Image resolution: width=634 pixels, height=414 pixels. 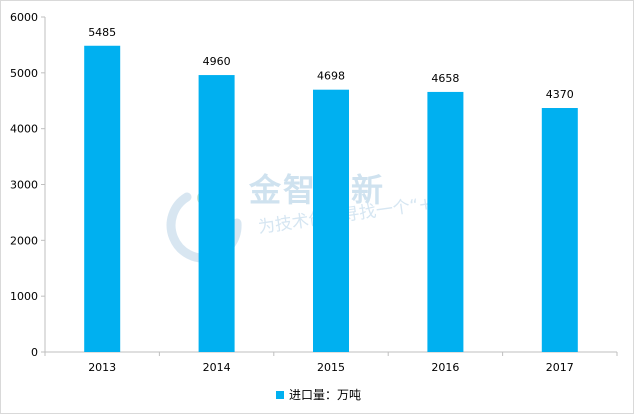 What do you see at coordinates (24, 240) in the screenshot?
I see `y-tick-label: 2000` at bounding box center [24, 240].